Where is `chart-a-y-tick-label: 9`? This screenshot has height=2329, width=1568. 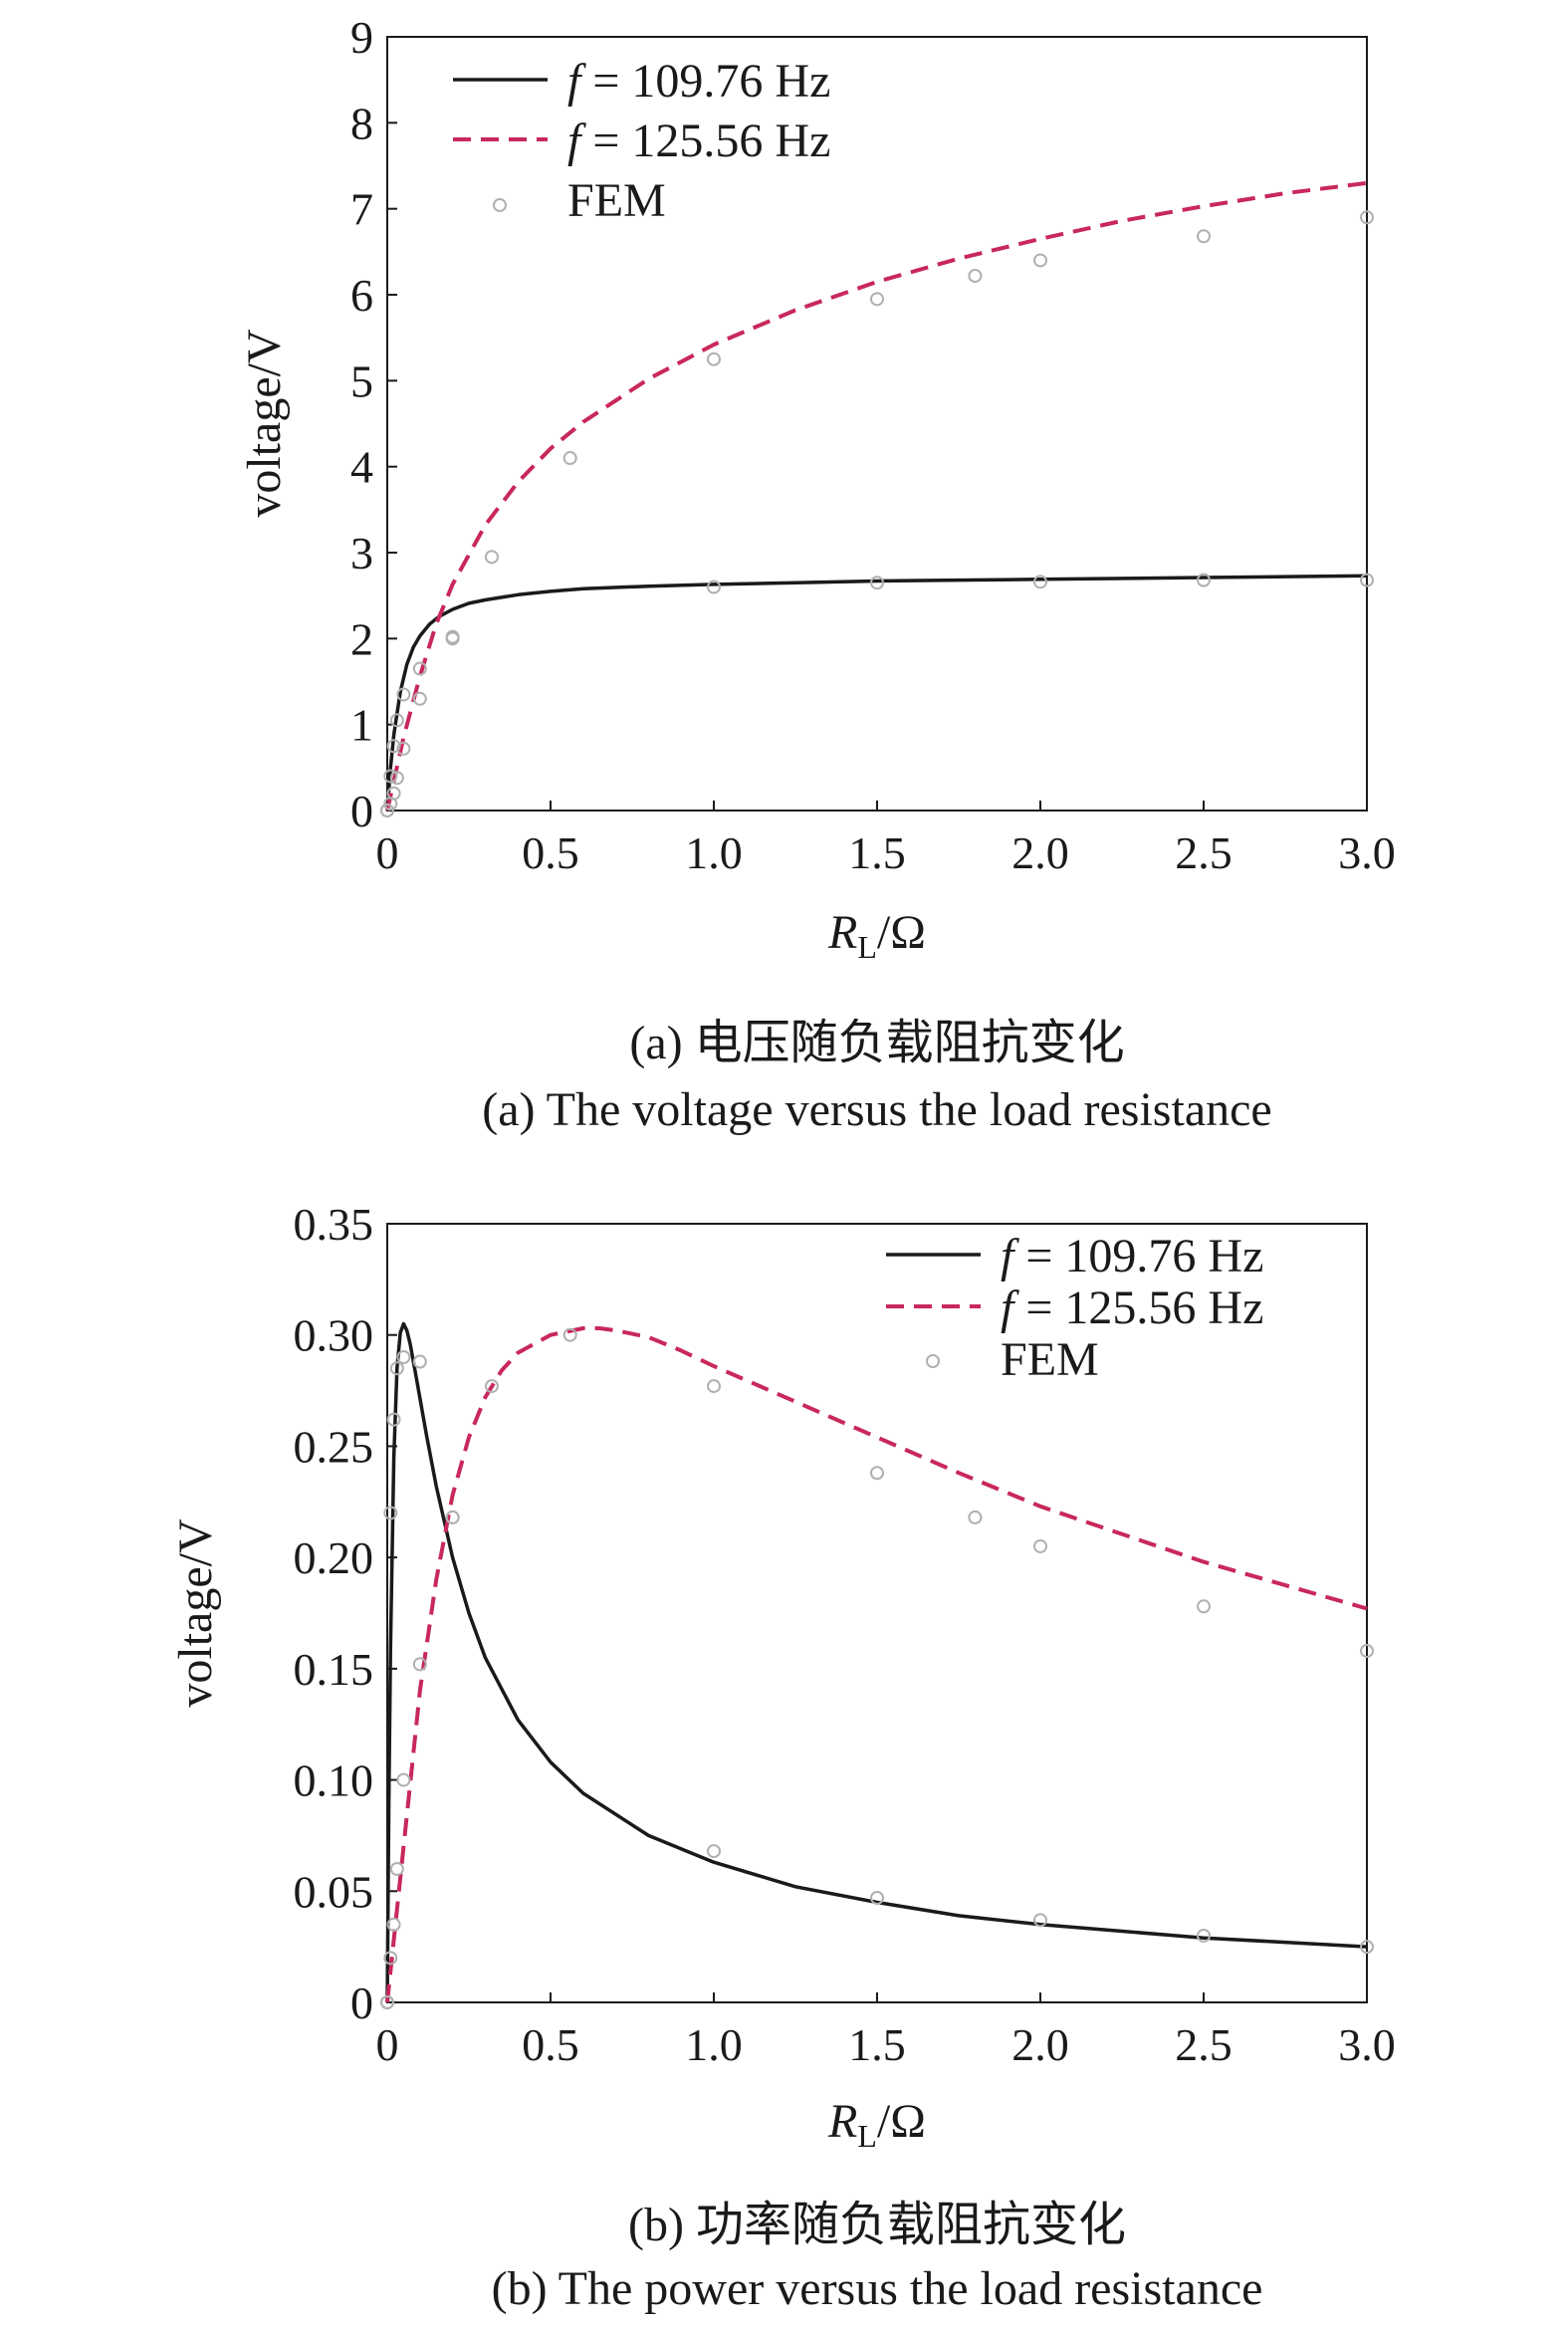 chart-a-y-tick-label: 9 is located at coordinates (362, 37).